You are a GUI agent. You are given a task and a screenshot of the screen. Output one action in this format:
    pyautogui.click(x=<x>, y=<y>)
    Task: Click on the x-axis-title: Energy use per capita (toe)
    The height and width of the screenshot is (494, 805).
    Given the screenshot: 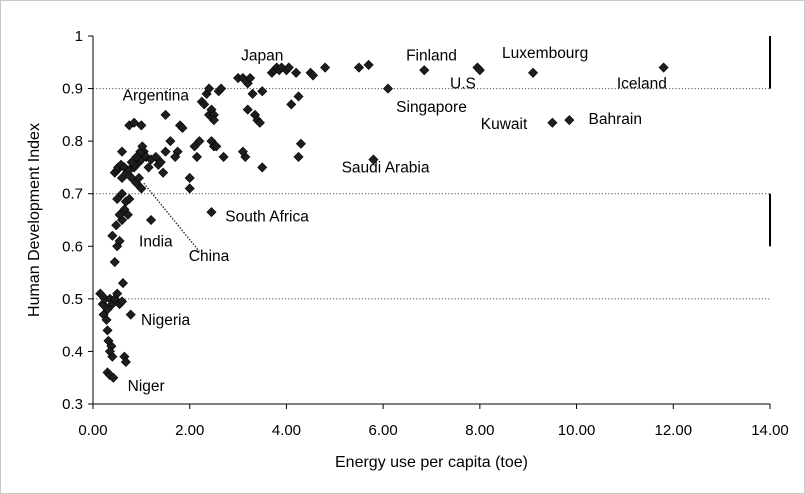 What is the action you would take?
    pyautogui.click(x=431, y=462)
    